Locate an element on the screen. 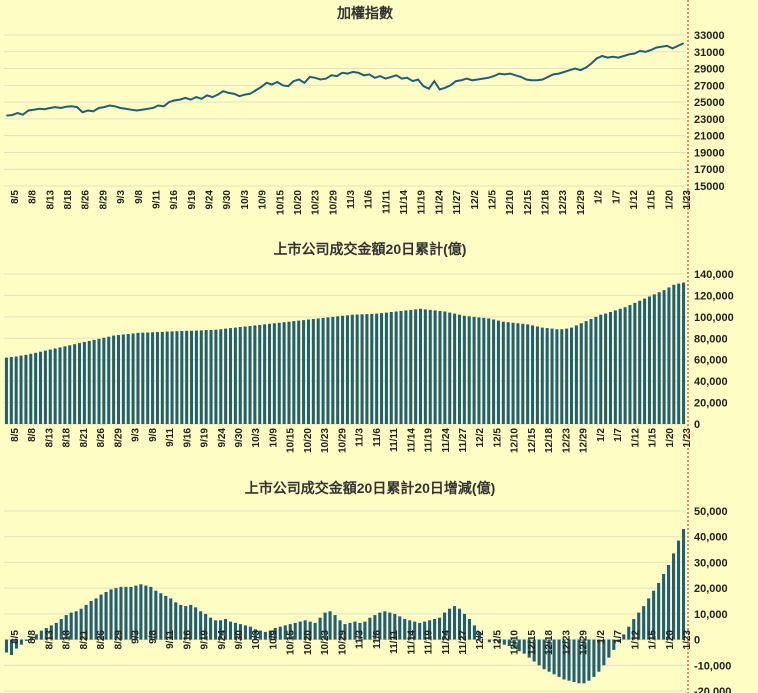 Image resolution: width=758 pixels, height=693 pixels. x-tick-label: 1/2 is located at coordinates (601, 637).